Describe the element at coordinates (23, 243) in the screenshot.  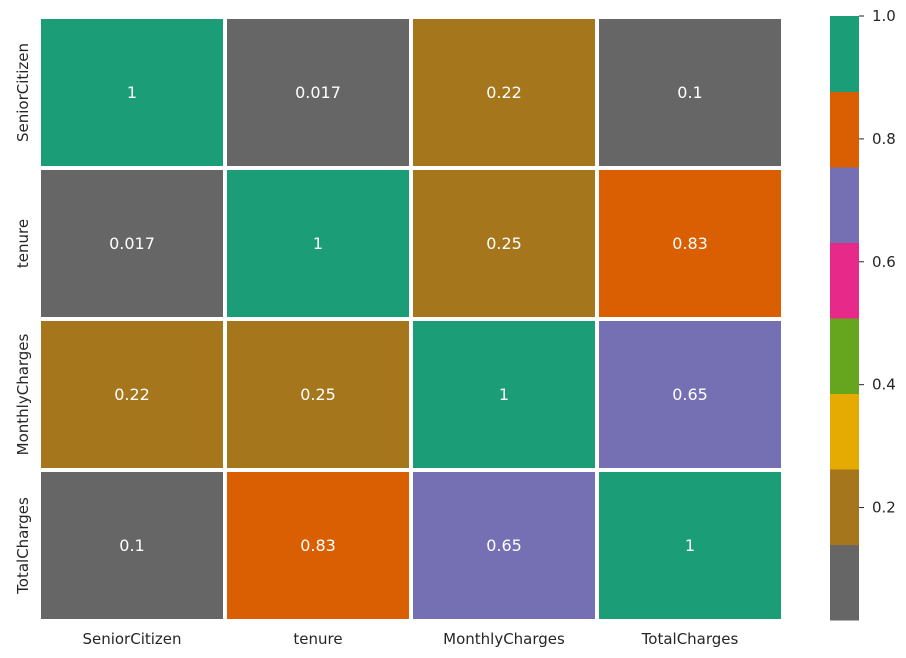
I see `y-tick-label: tenure` at that location.